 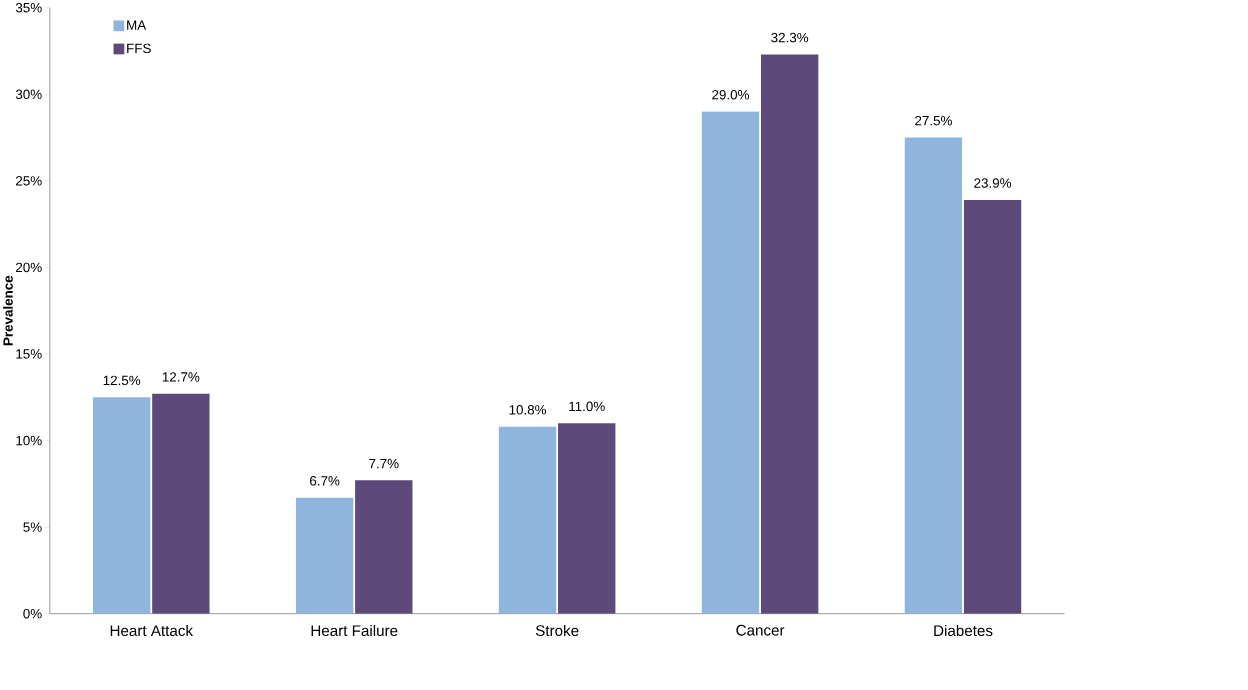 What do you see at coordinates (139, 48) in the screenshot?
I see `legend-label: FFS` at bounding box center [139, 48].